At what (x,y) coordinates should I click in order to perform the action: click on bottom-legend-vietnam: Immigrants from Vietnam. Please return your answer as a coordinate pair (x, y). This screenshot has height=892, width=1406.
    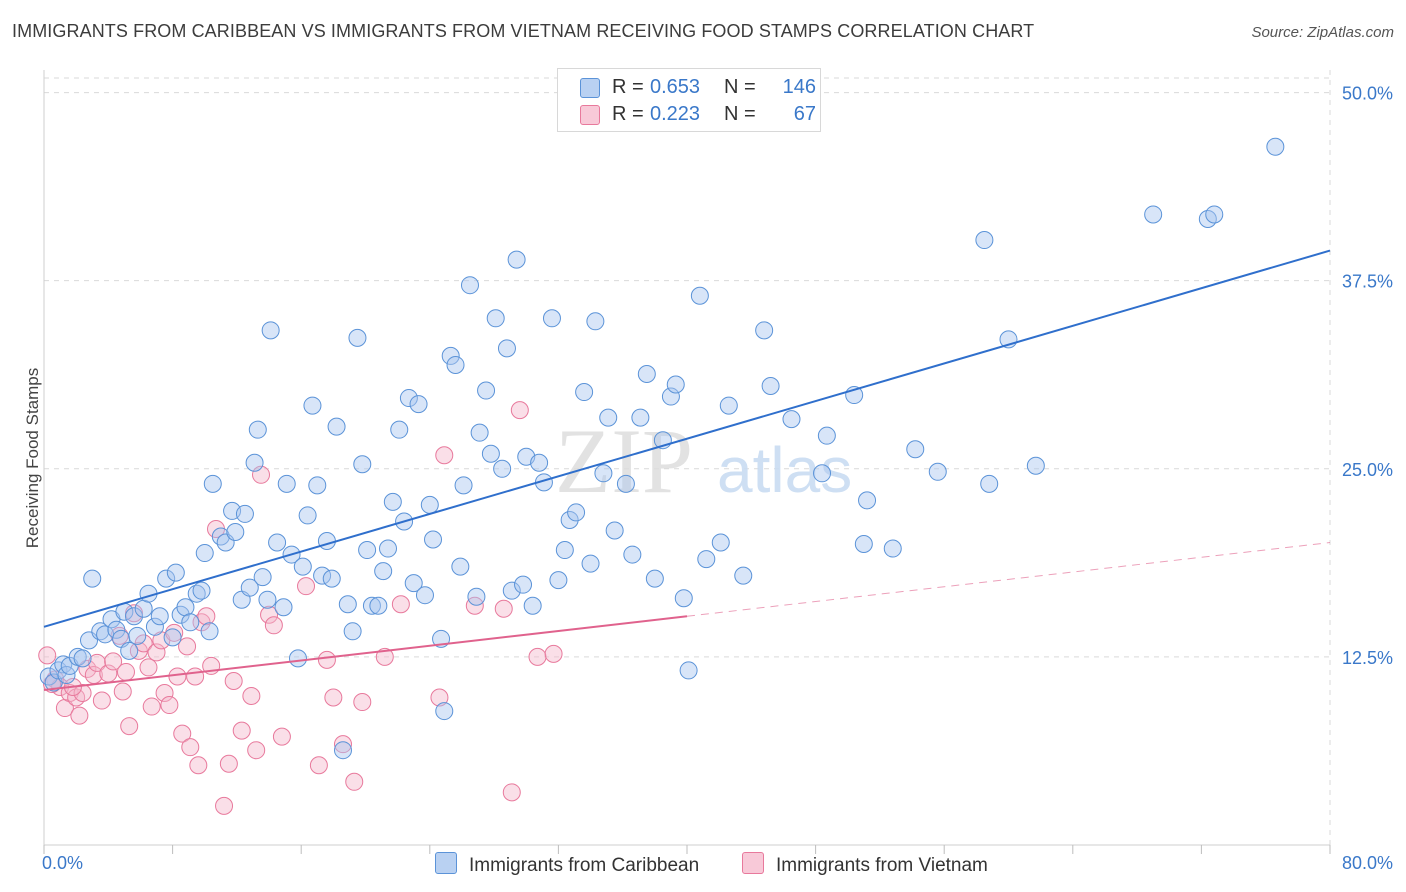
    Looking at the image, I should click on (865, 864).